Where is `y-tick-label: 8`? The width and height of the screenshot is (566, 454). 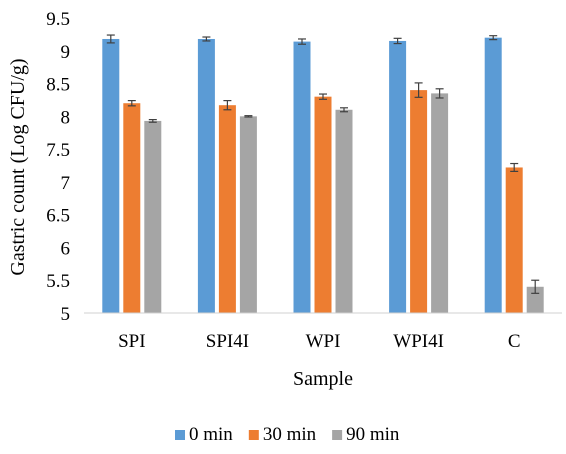
y-tick-label: 8 is located at coordinates (66, 117).